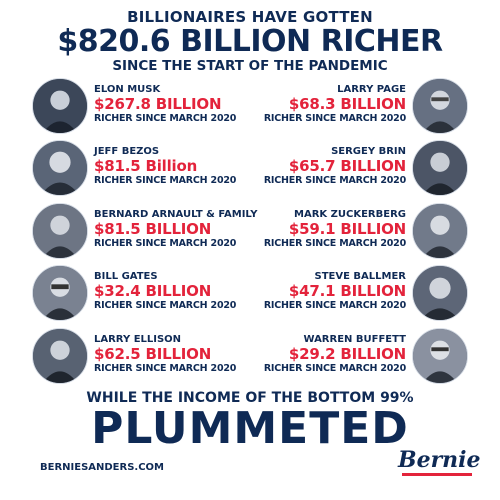 This screenshot has height=500, width=500. What do you see at coordinates (126, 276) in the screenshot?
I see `billionaire-name: BILL GATES` at bounding box center [126, 276].